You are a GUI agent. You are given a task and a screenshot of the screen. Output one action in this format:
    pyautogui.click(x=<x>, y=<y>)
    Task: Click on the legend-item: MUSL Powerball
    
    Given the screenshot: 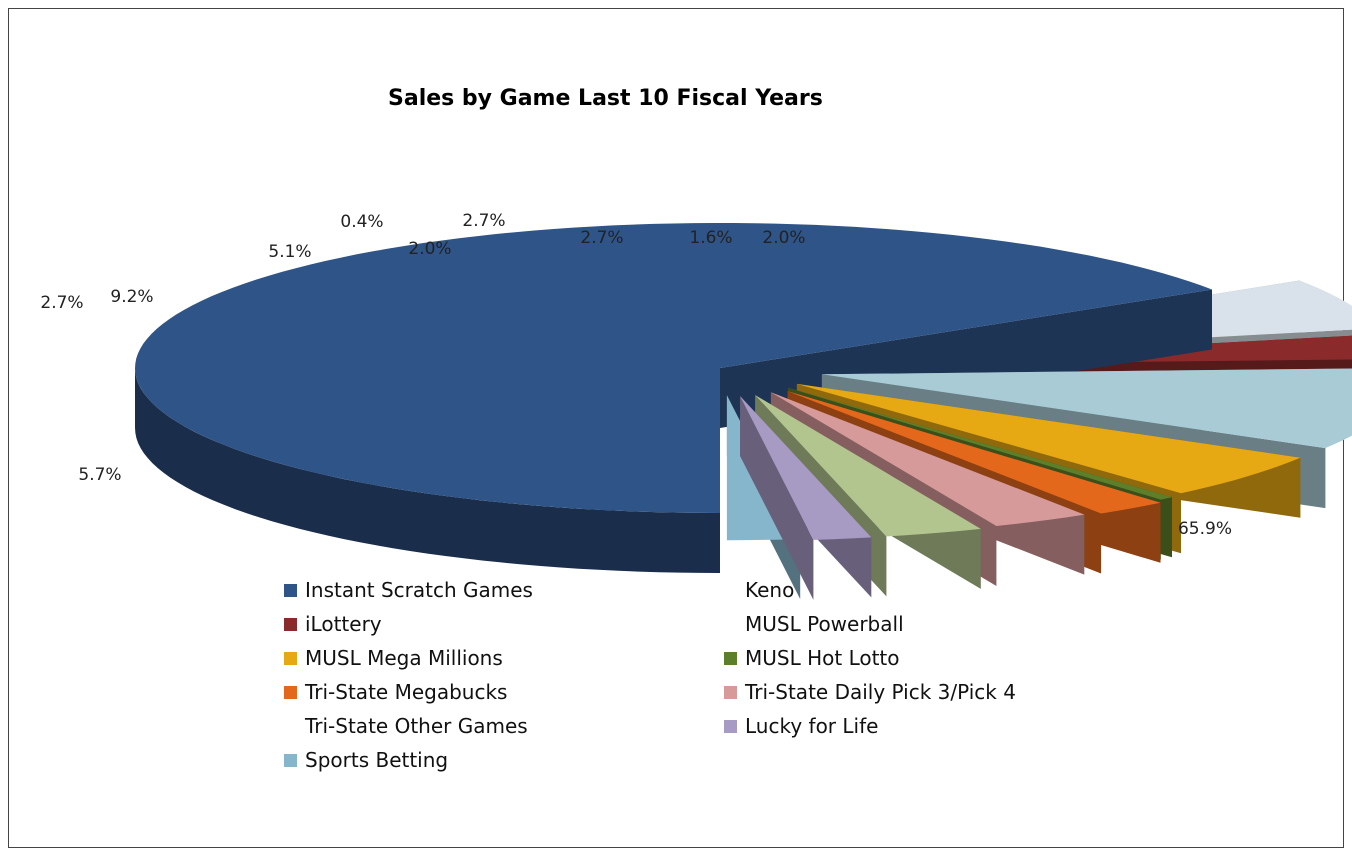 What is the action you would take?
    pyautogui.click(x=884, y=624)
    